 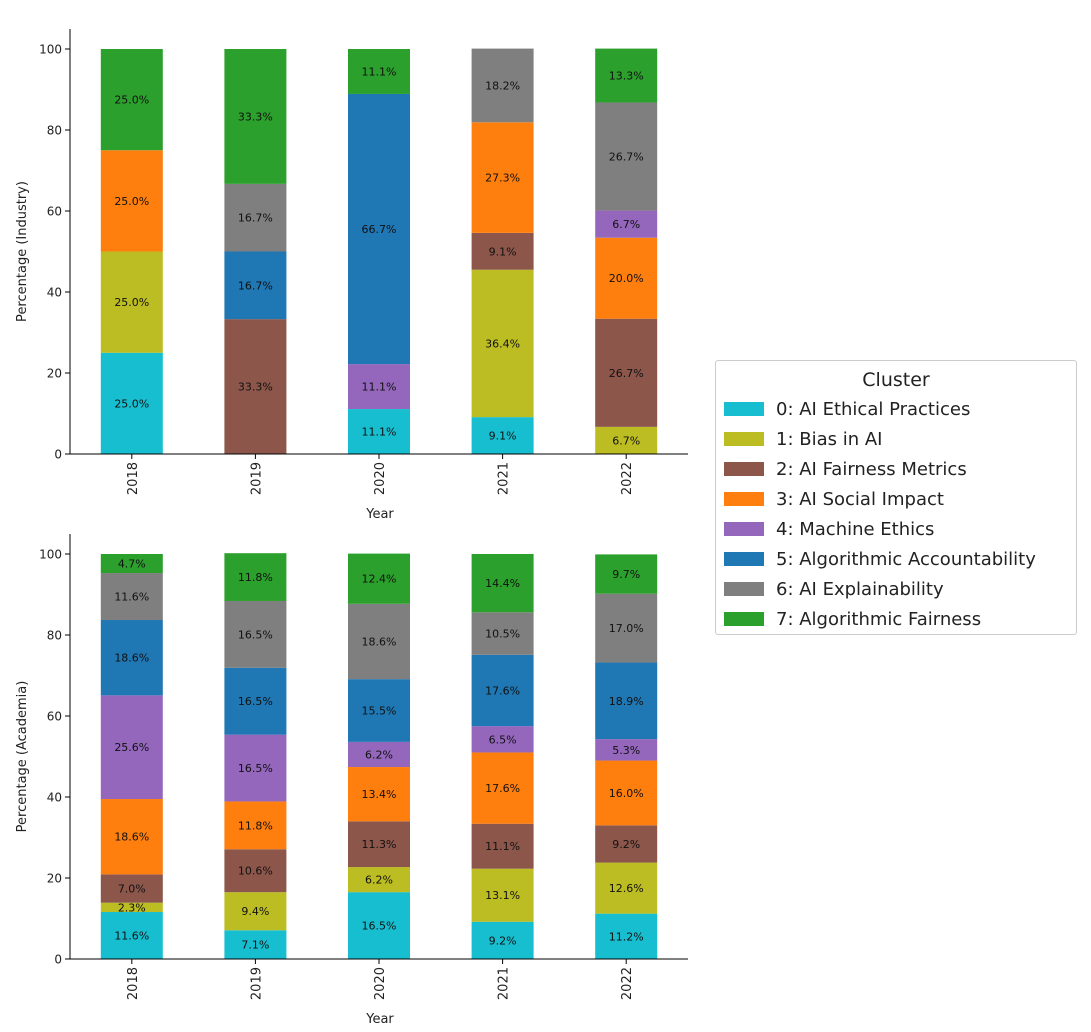 I want to click on data-label: 17.6%, so click(x=502, y=788).